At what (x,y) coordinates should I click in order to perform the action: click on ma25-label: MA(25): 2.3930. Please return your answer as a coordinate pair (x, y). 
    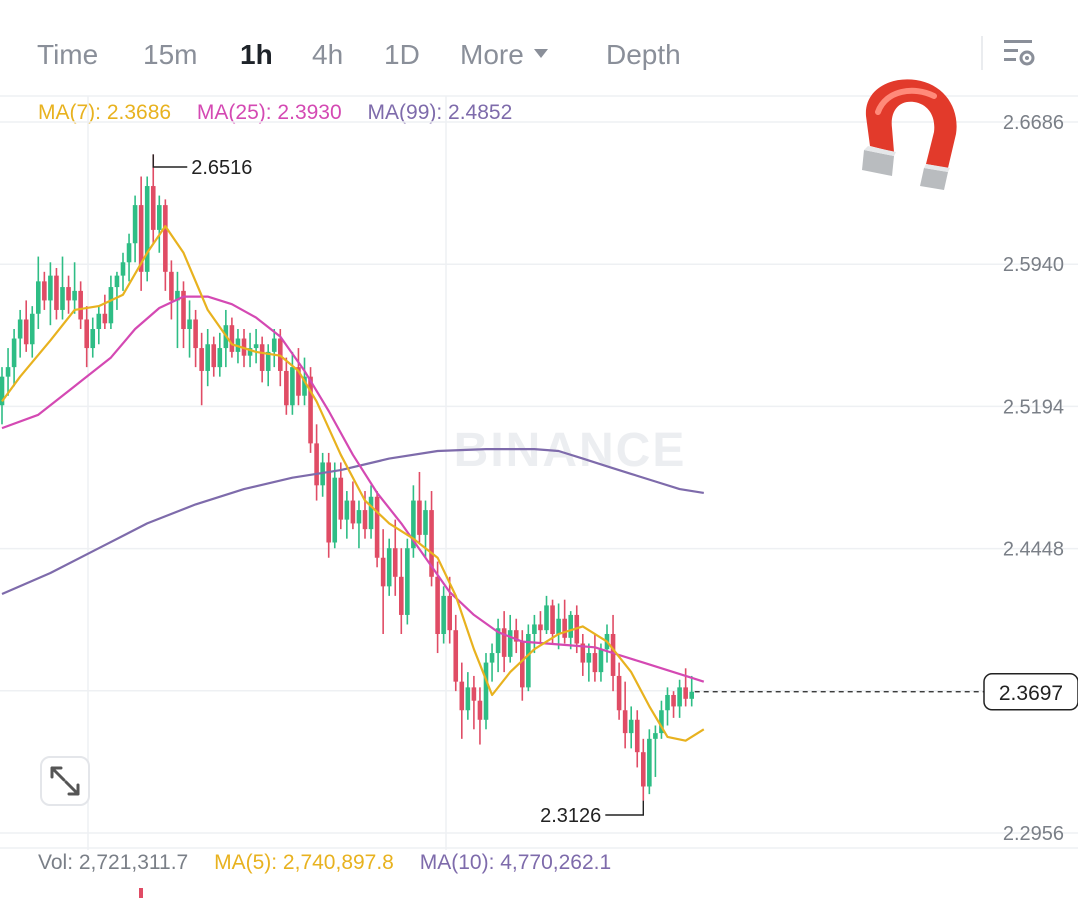
    Looking at the image, I should click on (269, 112).